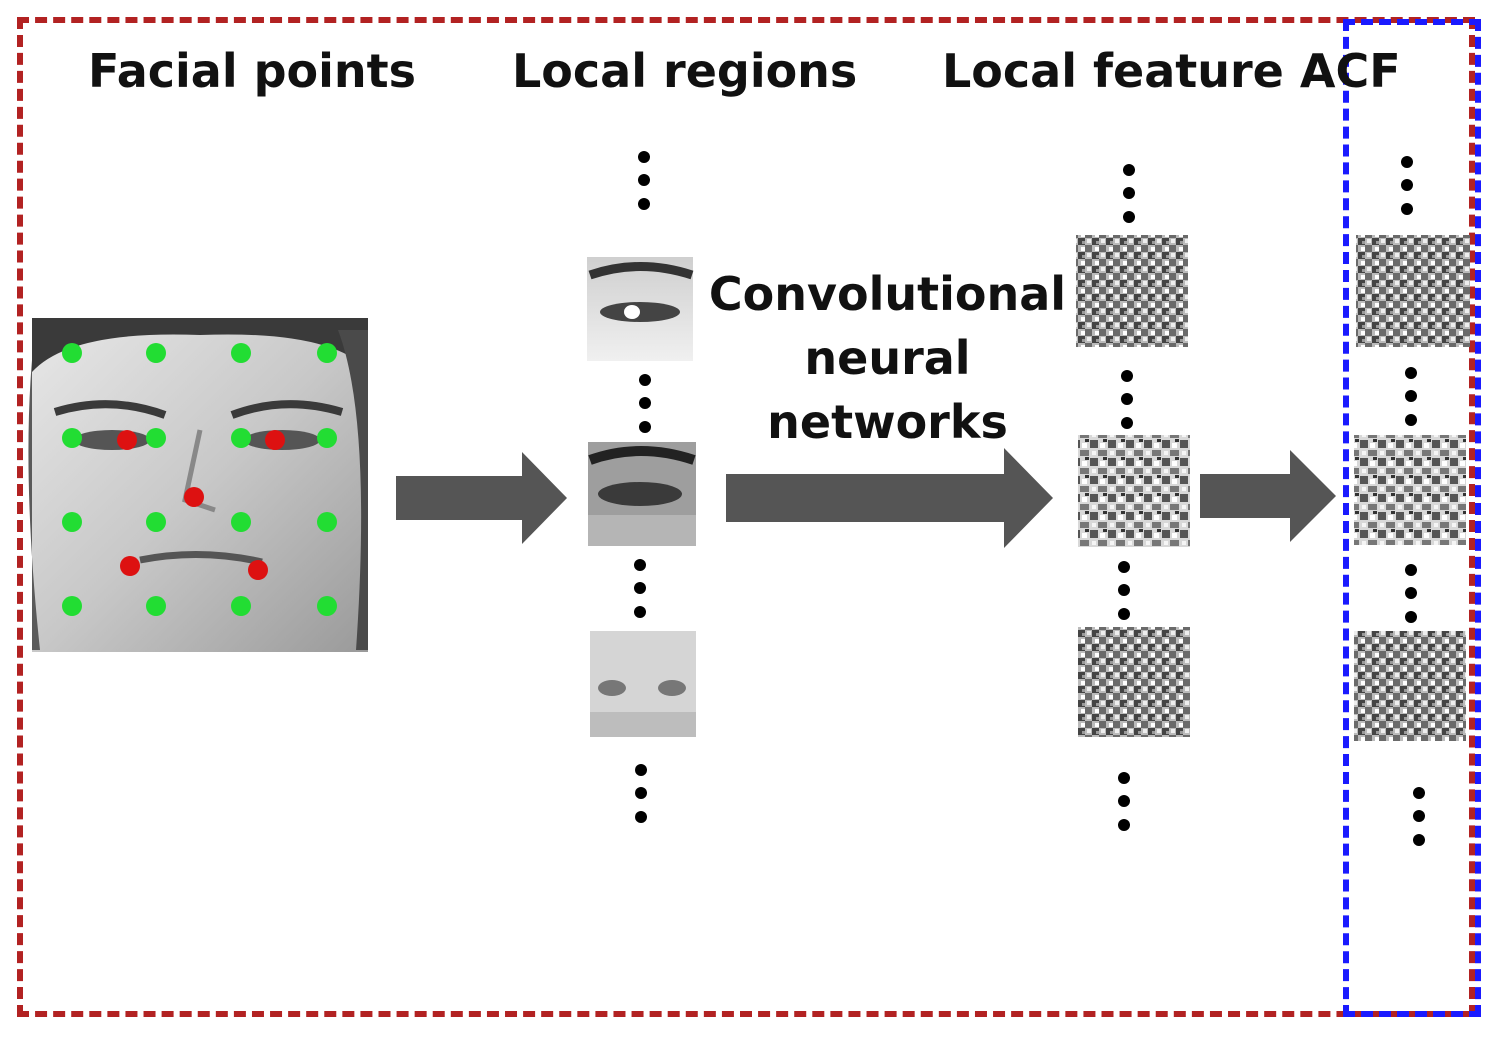 This screenshot has height=1040, width=1492. Describe the element at coordinates (685, 71) in the screenshot. I see `local-regions-heading: Local regions` at that location.